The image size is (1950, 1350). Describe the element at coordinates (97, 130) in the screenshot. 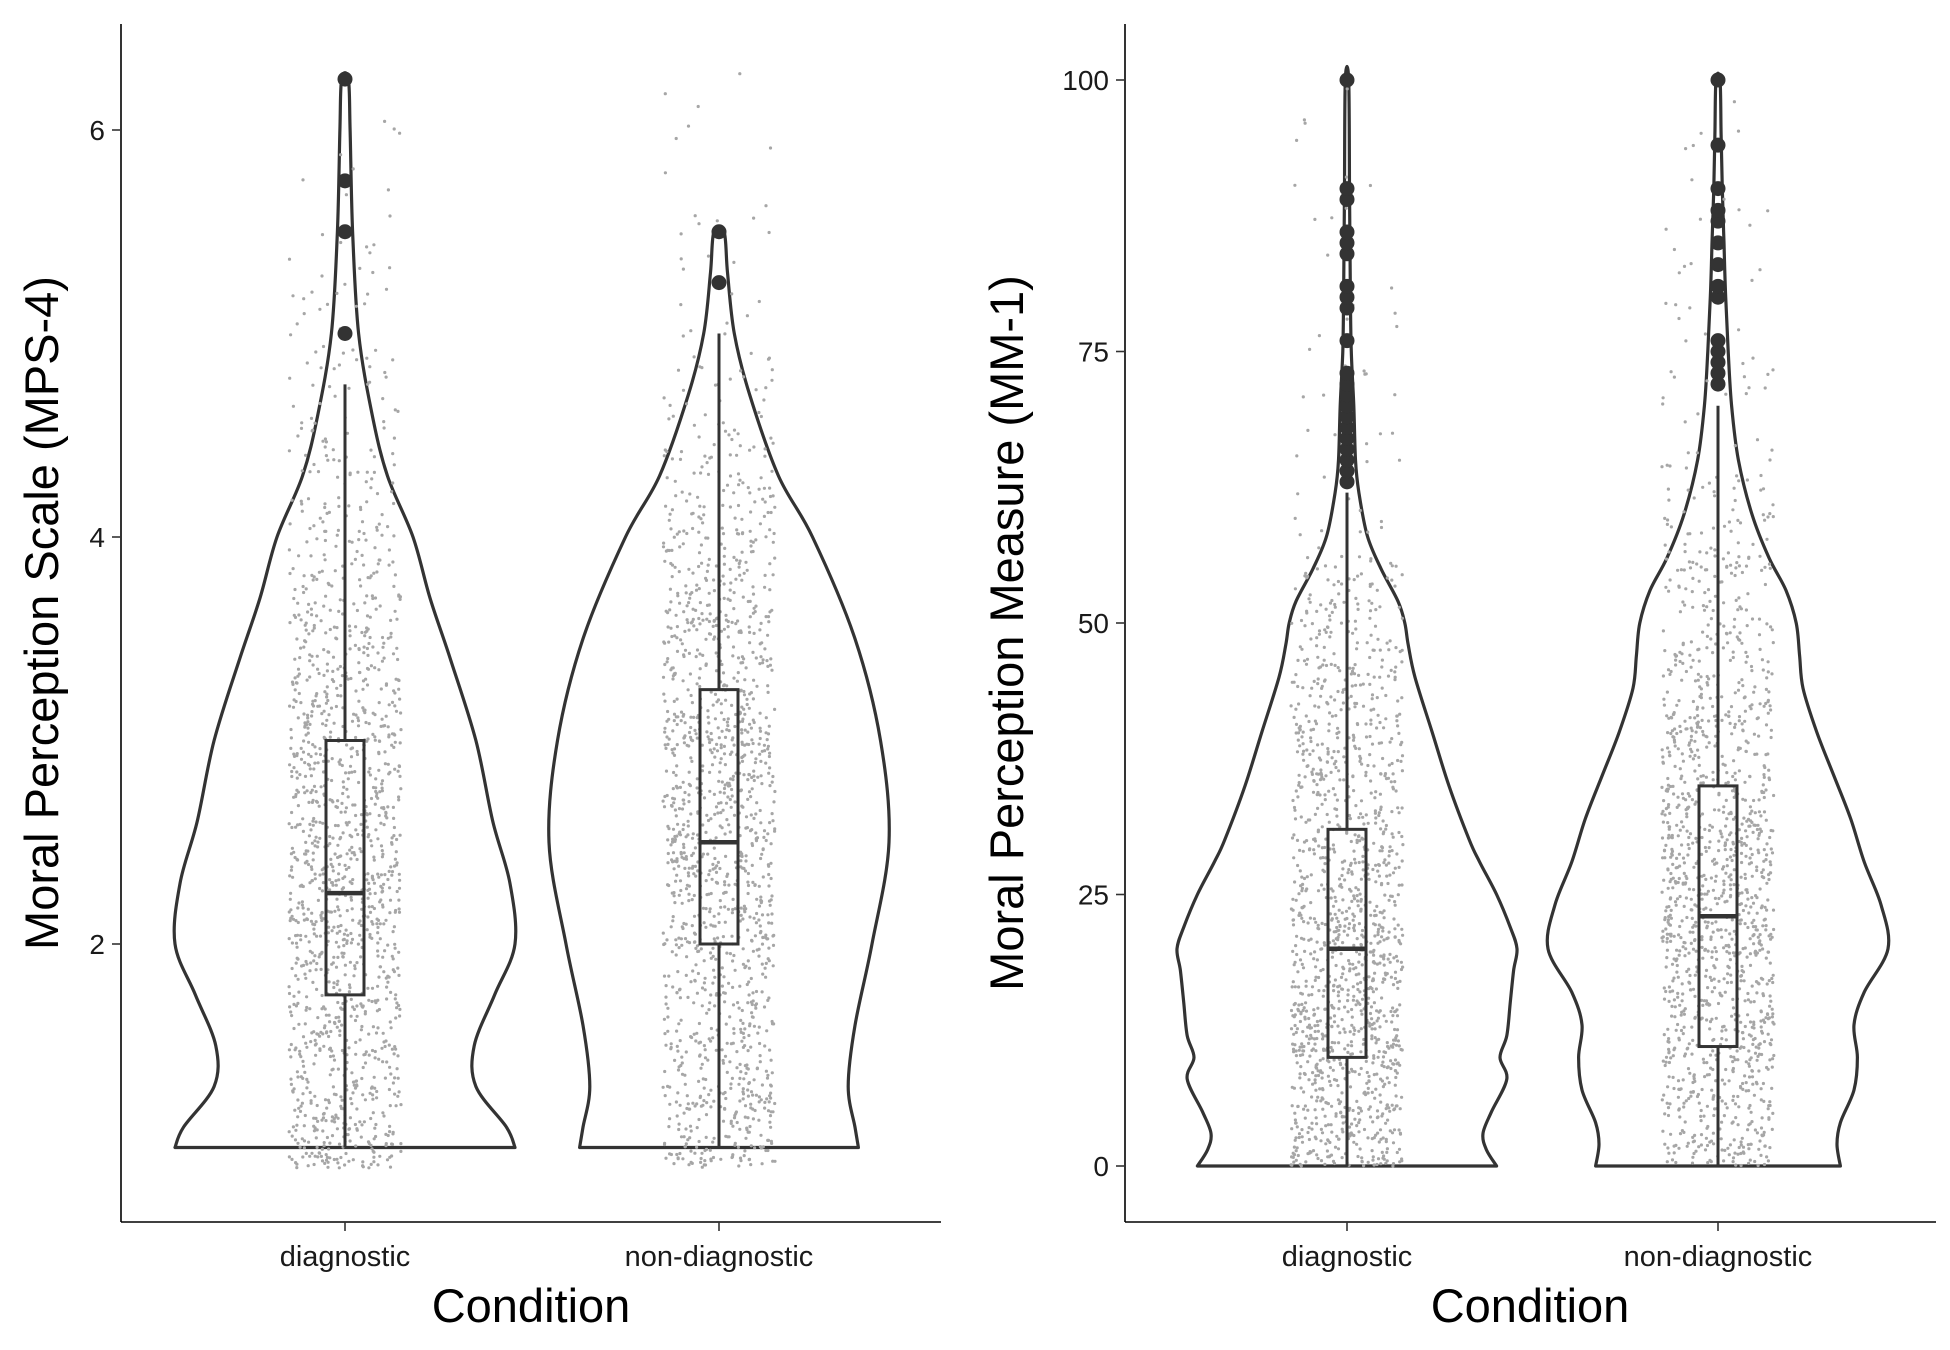

I see `y-tick-label: 6` at that location.